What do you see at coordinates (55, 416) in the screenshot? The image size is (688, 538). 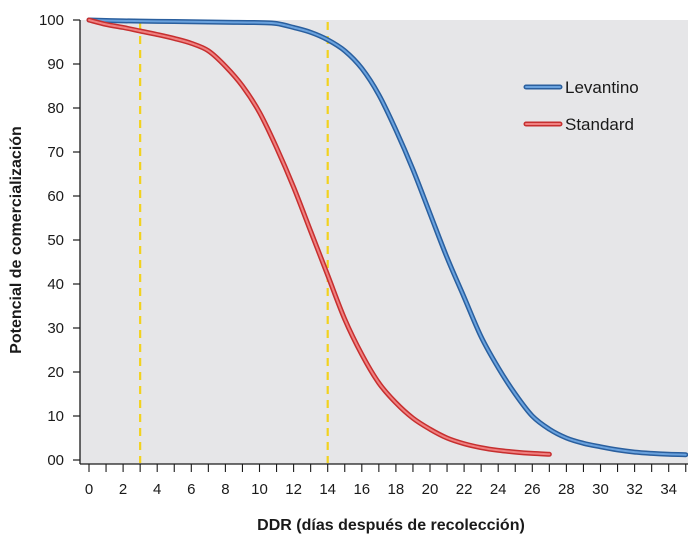 I see `y-tick-label: 10` at bounding box center [55, 416].